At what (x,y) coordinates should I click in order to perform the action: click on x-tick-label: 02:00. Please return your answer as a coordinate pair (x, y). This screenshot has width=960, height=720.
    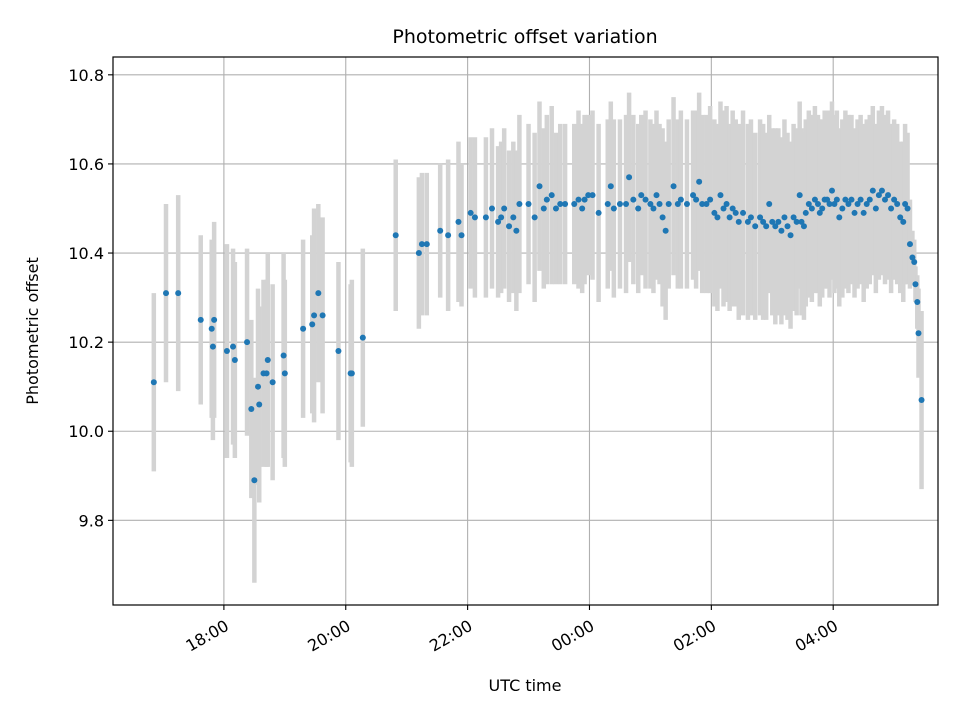
    Looking at the image, I should click on (694, 636).